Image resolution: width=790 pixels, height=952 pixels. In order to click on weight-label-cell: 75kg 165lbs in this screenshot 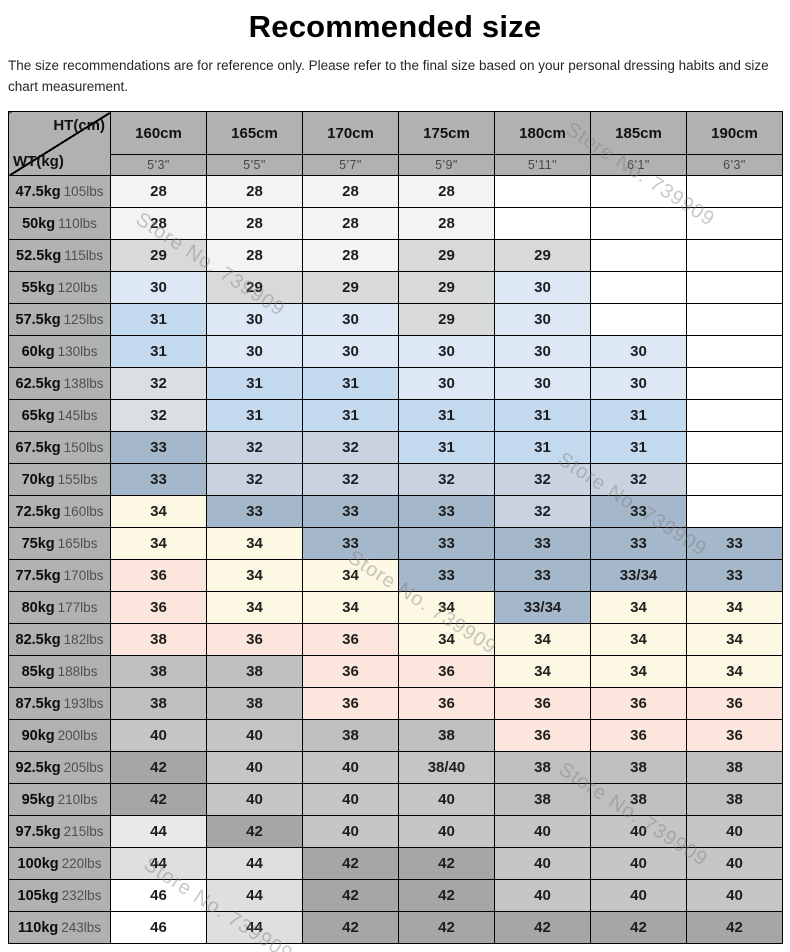, I will do `click(59, 543)`.